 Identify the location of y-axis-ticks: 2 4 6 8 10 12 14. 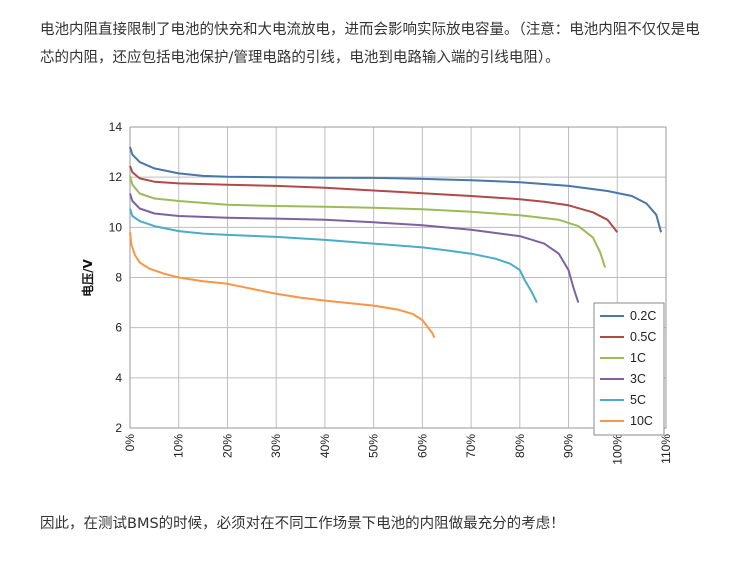
(116, 277).